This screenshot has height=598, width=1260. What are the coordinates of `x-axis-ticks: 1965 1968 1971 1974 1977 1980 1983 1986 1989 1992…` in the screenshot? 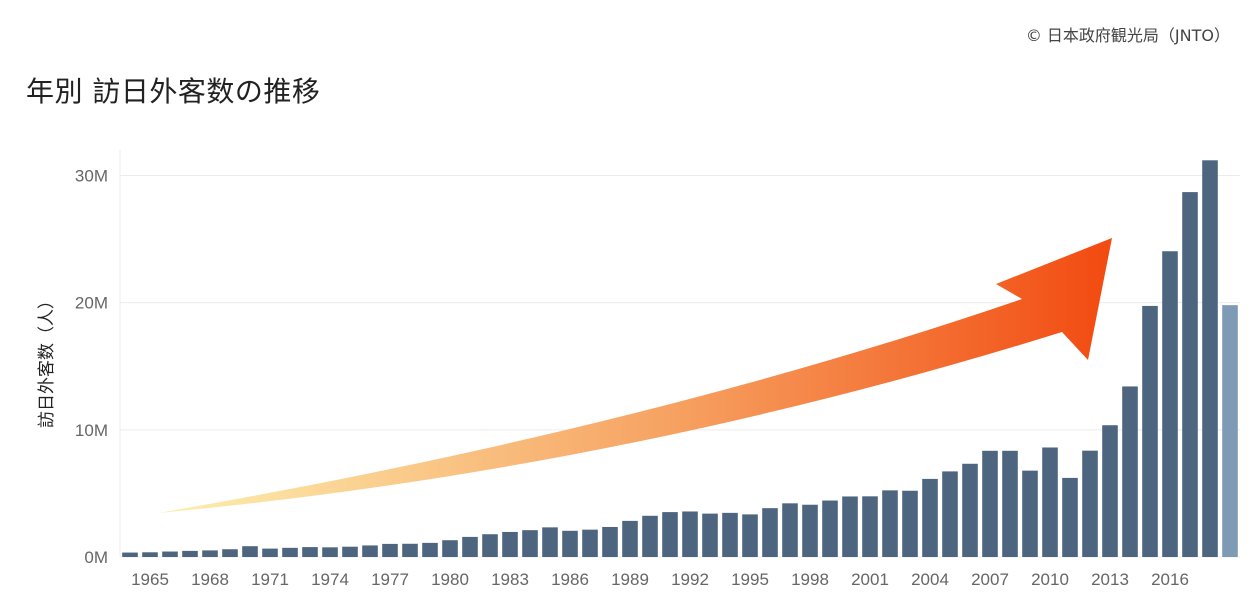 It's located at (660, 579).